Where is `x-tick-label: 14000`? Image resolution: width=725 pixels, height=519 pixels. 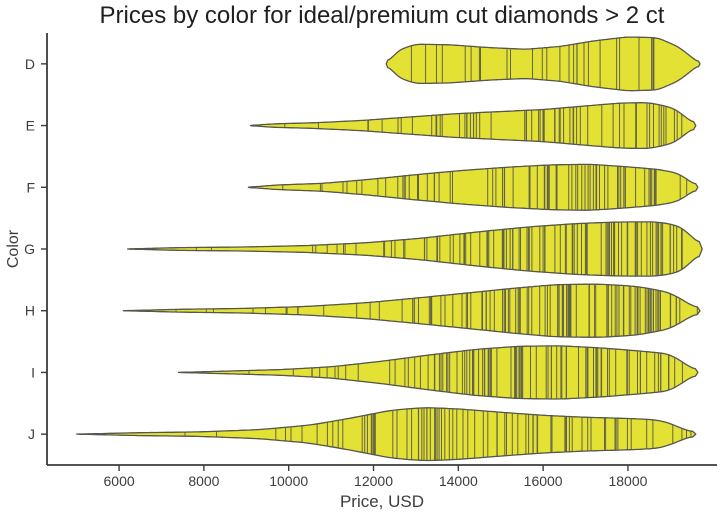
x-tick-label: 14000 is located at coordinates (458, 481).